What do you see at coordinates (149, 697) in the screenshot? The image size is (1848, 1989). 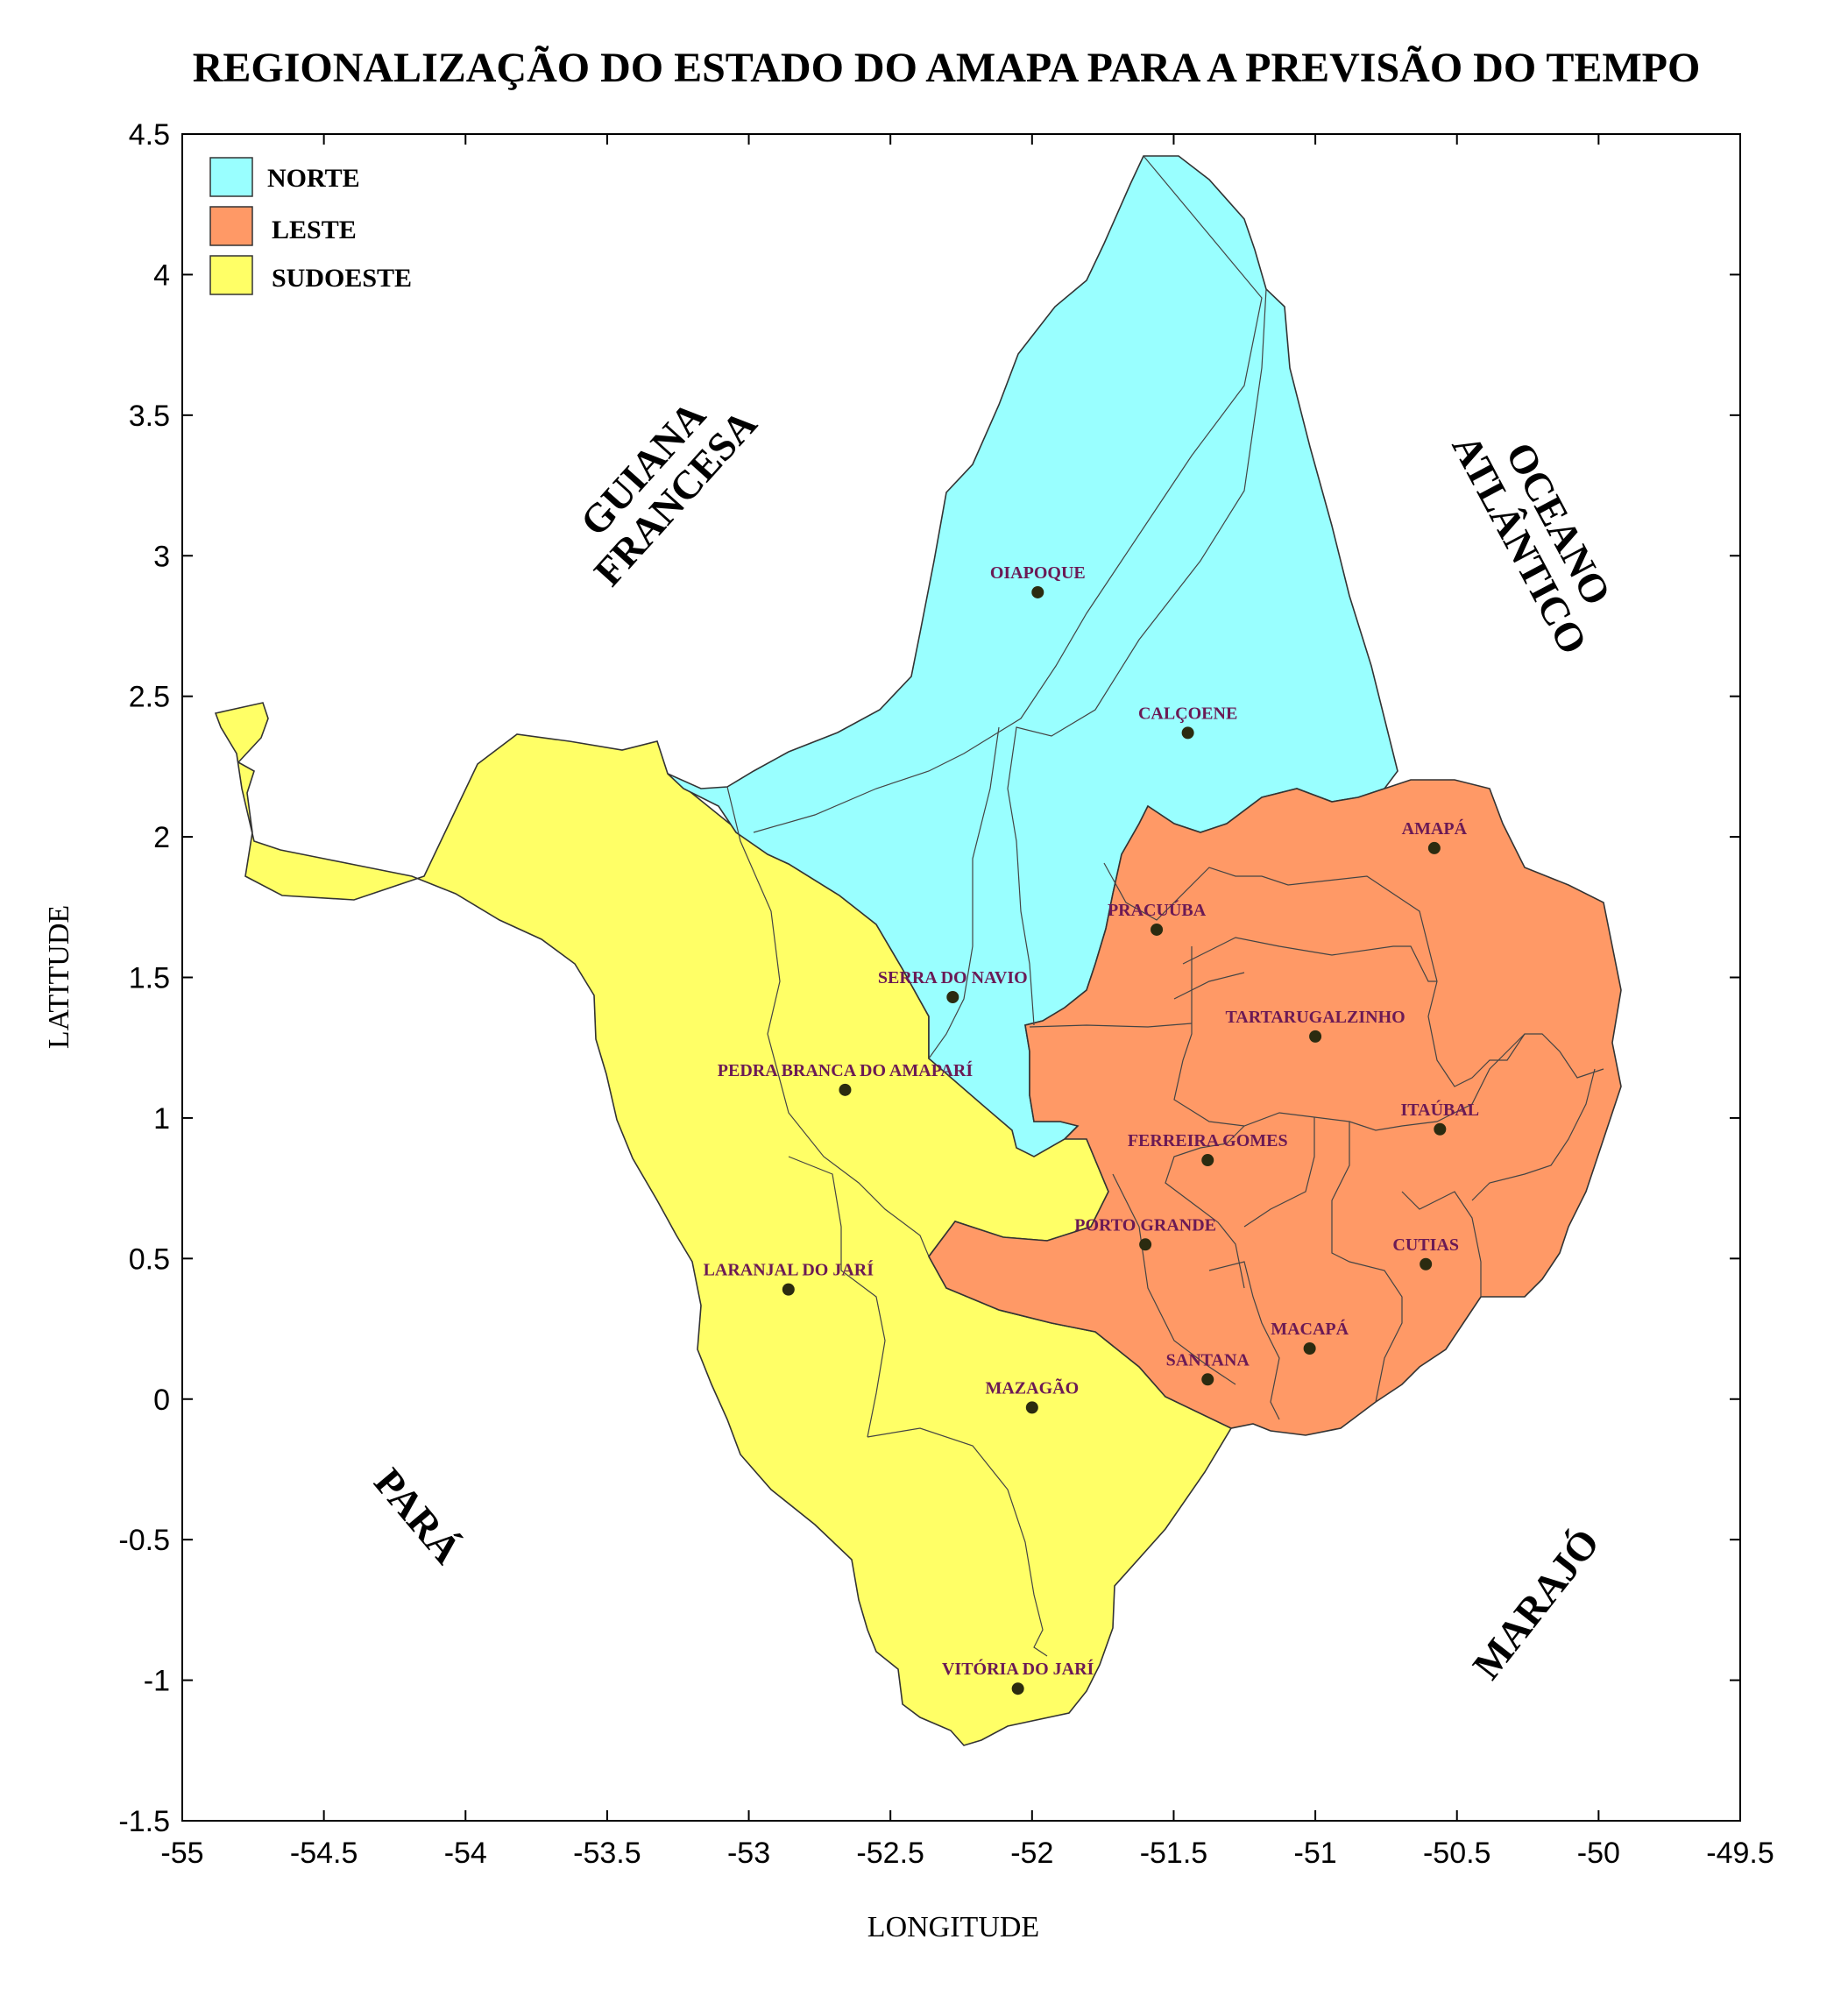 I see `y-tick-label: 2.5` at bounding box center [149, 697].